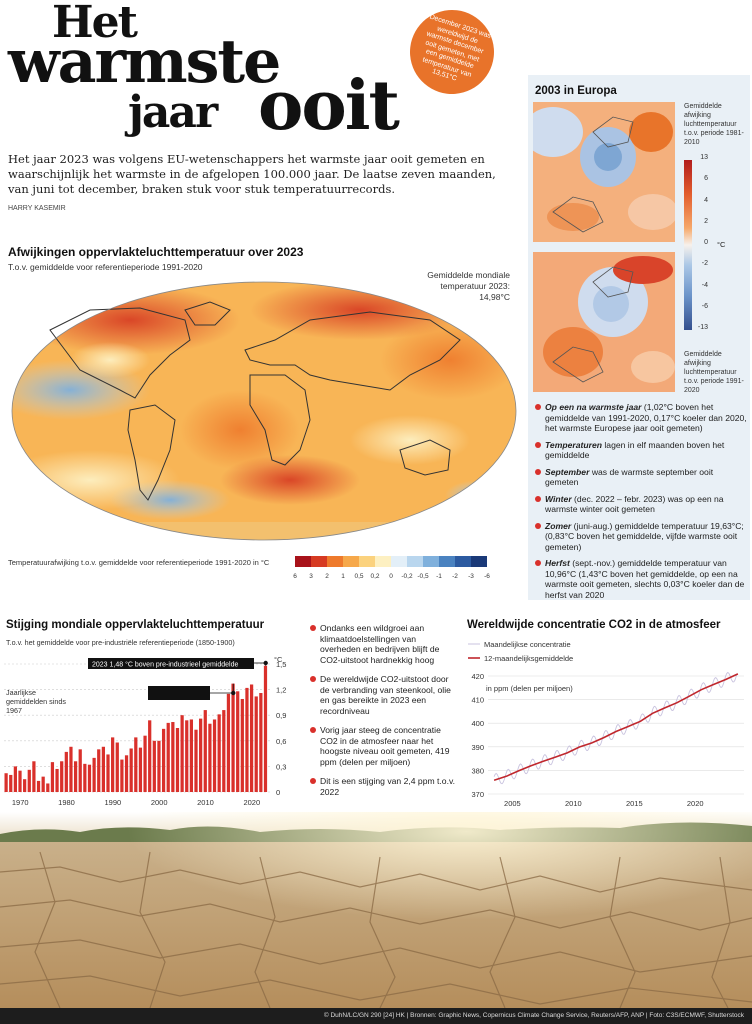 The width and height of the screenshot is (752, 1024). What do you see at coordinates (205, 802) in the screenshot?
I see `temp-x-tick: 2010` at bounding box center [205, 802].